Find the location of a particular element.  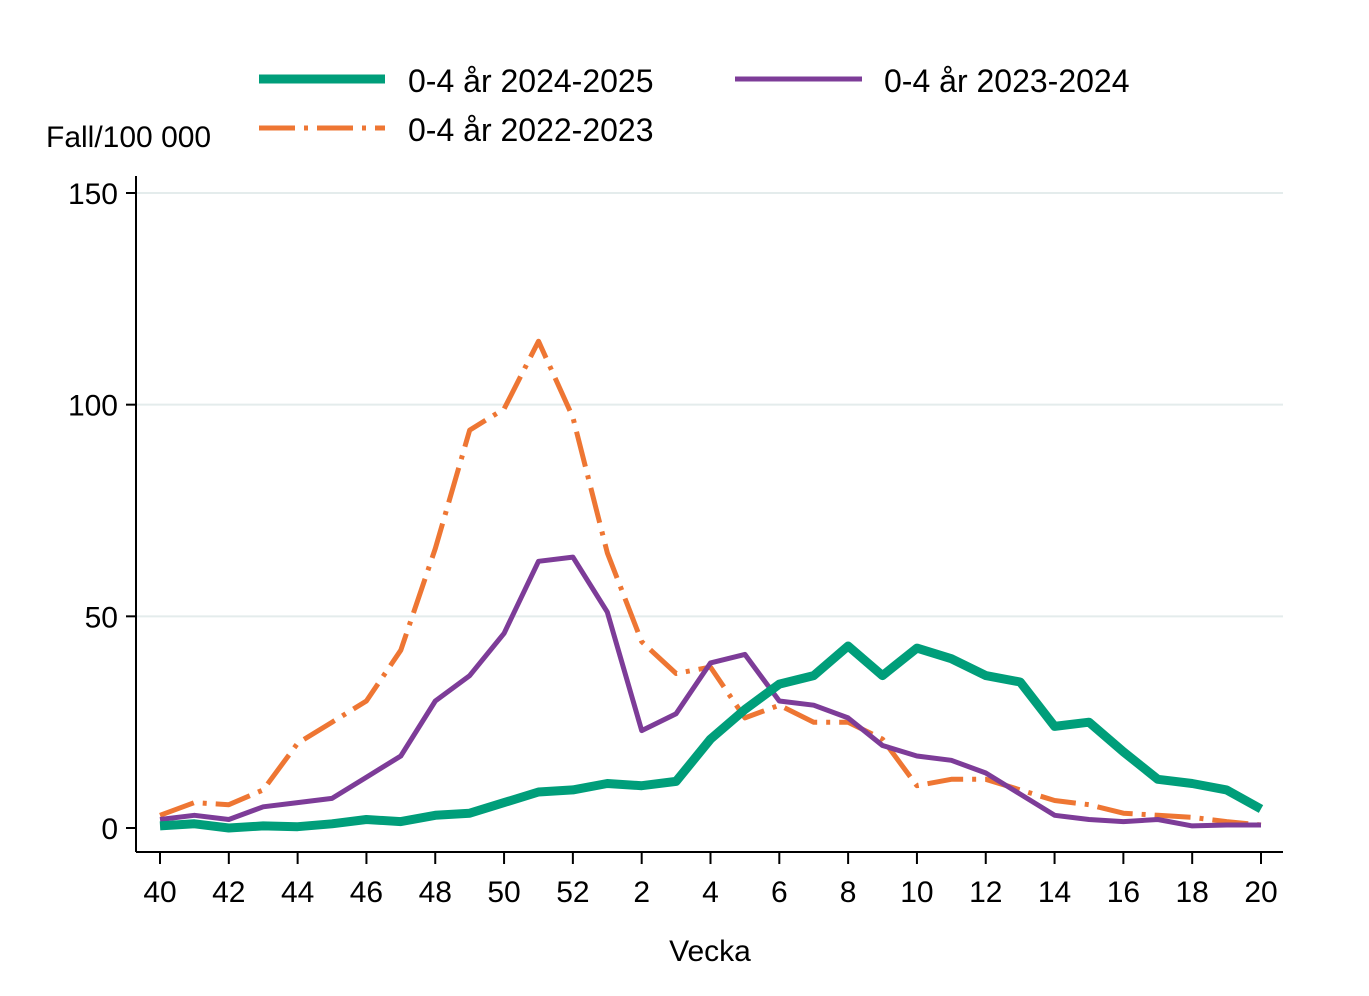

legend-label-2024-2025: 0-4 år 2024-2025 is located at coordinates (531, 81).